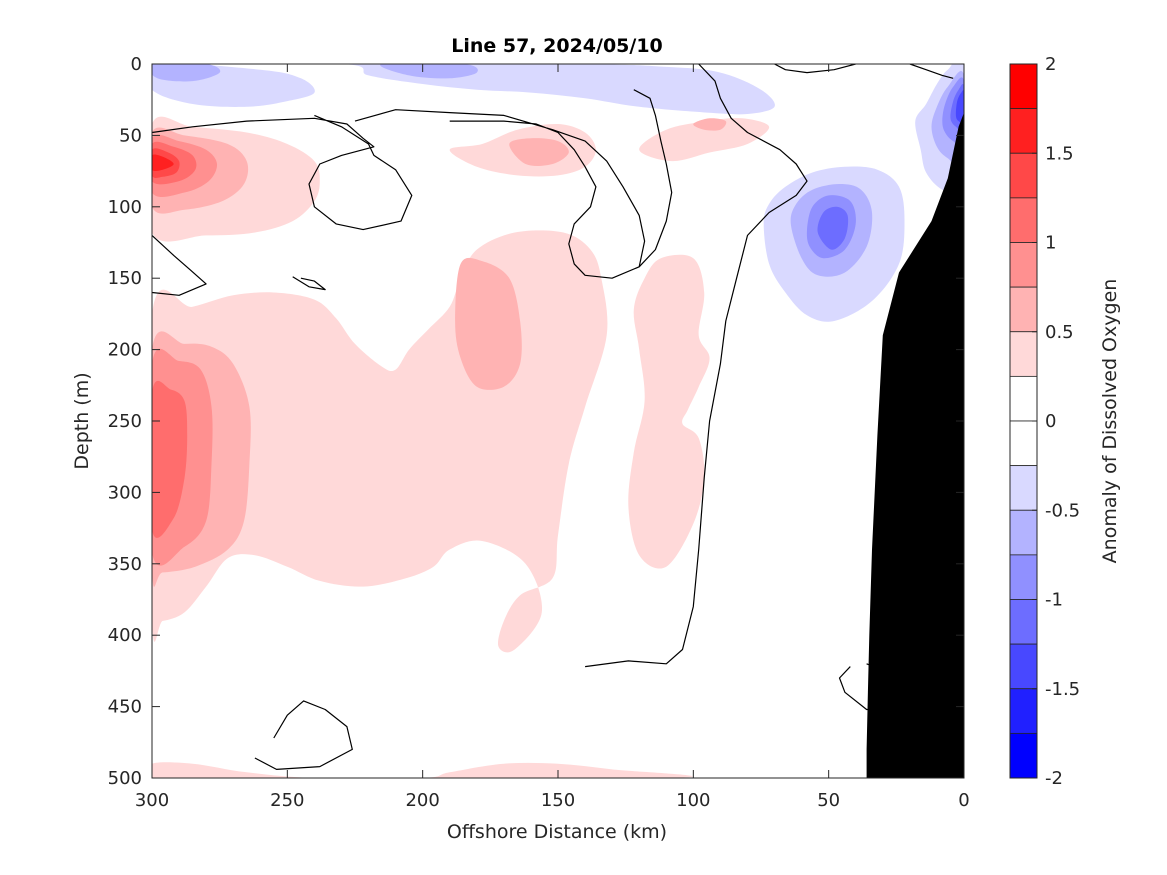 The height and width of the screenshot is (875, 1167). What do you see at coordinates (557, 46) in the screenshot?
I see `chart-title: Line 57, 2024/05/10` at bounding box center [557, 46].